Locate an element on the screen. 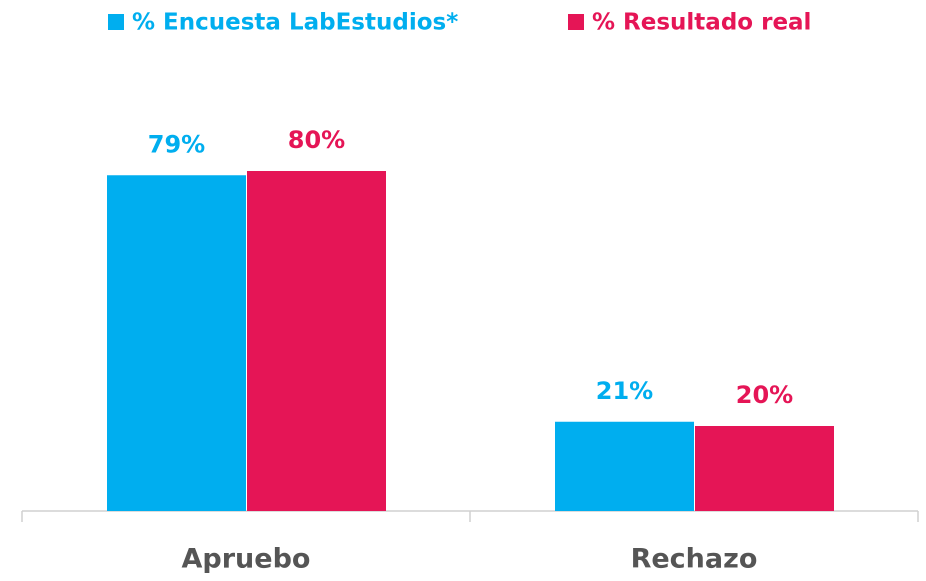  x-tick-label: Rechazo is located at coordinates (694, 559).